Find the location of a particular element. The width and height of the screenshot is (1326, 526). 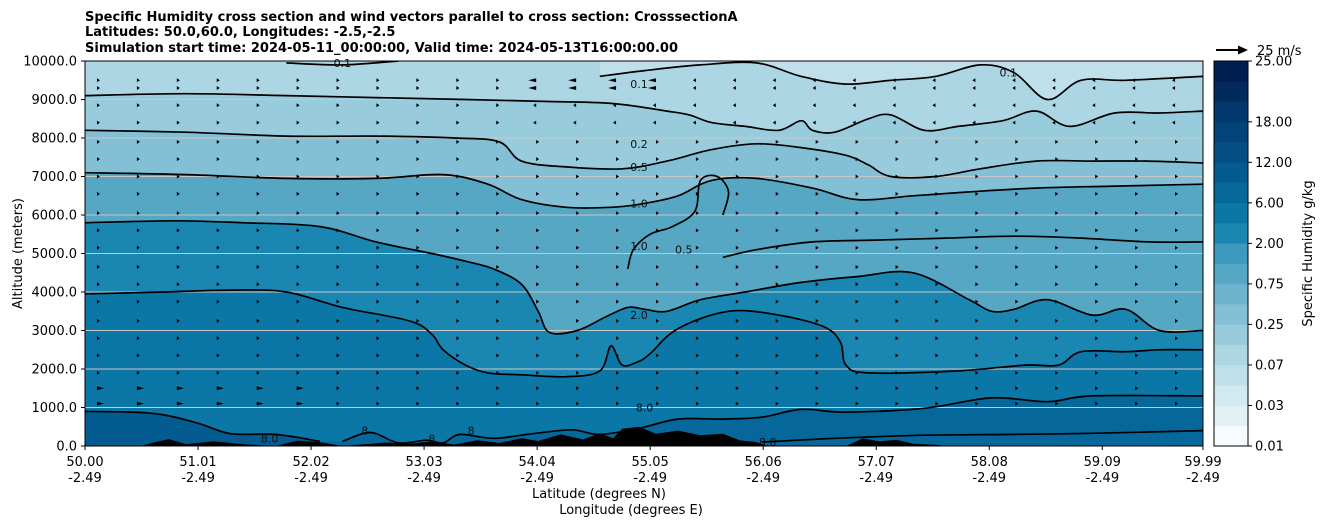

y-tick-label: 5000.0 is located at coordinates (55, 254).